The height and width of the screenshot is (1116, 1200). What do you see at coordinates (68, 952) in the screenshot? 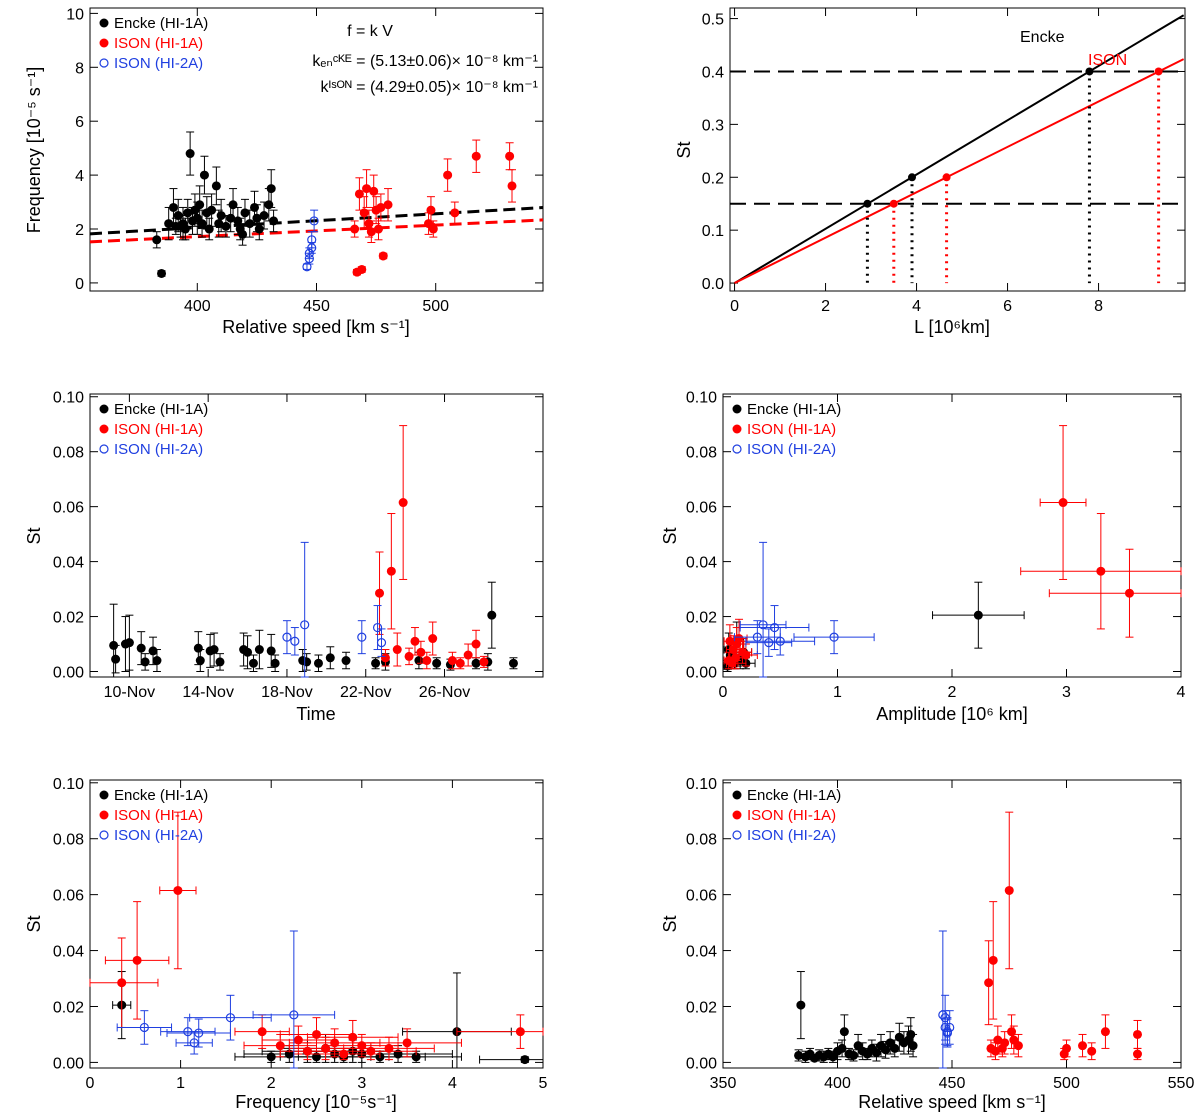
I see `y-tick-label: 0.04` at bounding box center [68, 952].